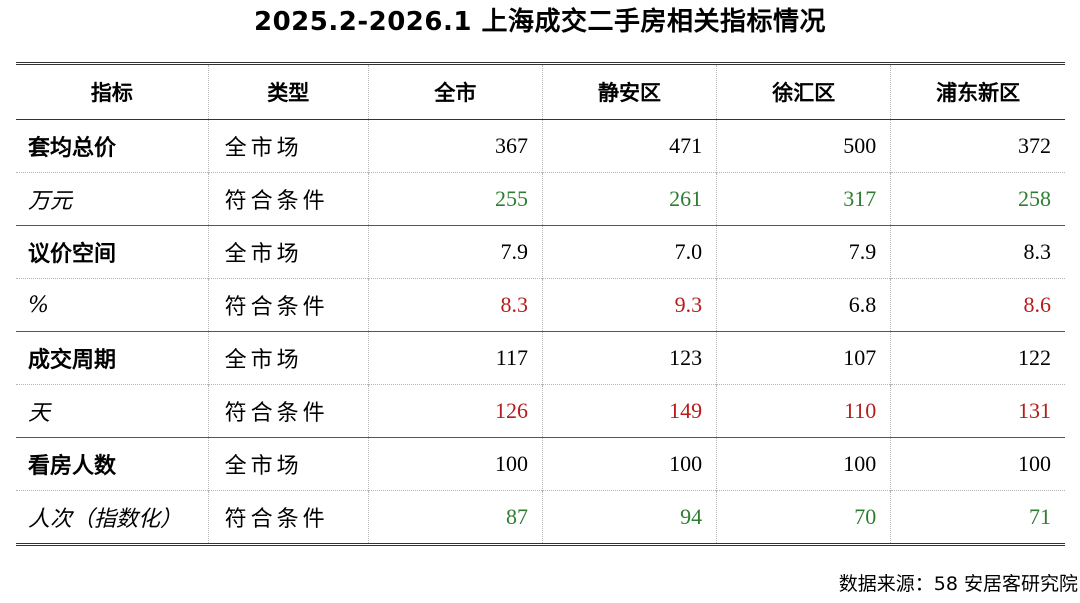 The image size is (1080, 603). I want to click on value-cell: 8.6, so click(977, 305).